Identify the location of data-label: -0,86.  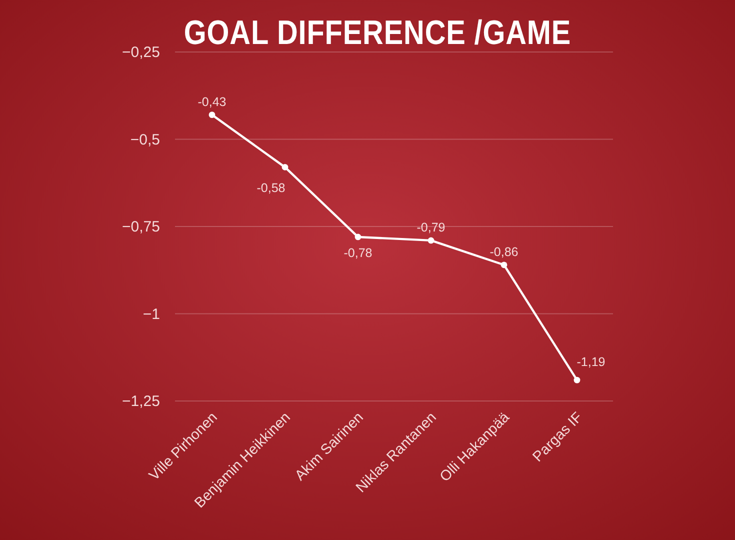
(504, 251).